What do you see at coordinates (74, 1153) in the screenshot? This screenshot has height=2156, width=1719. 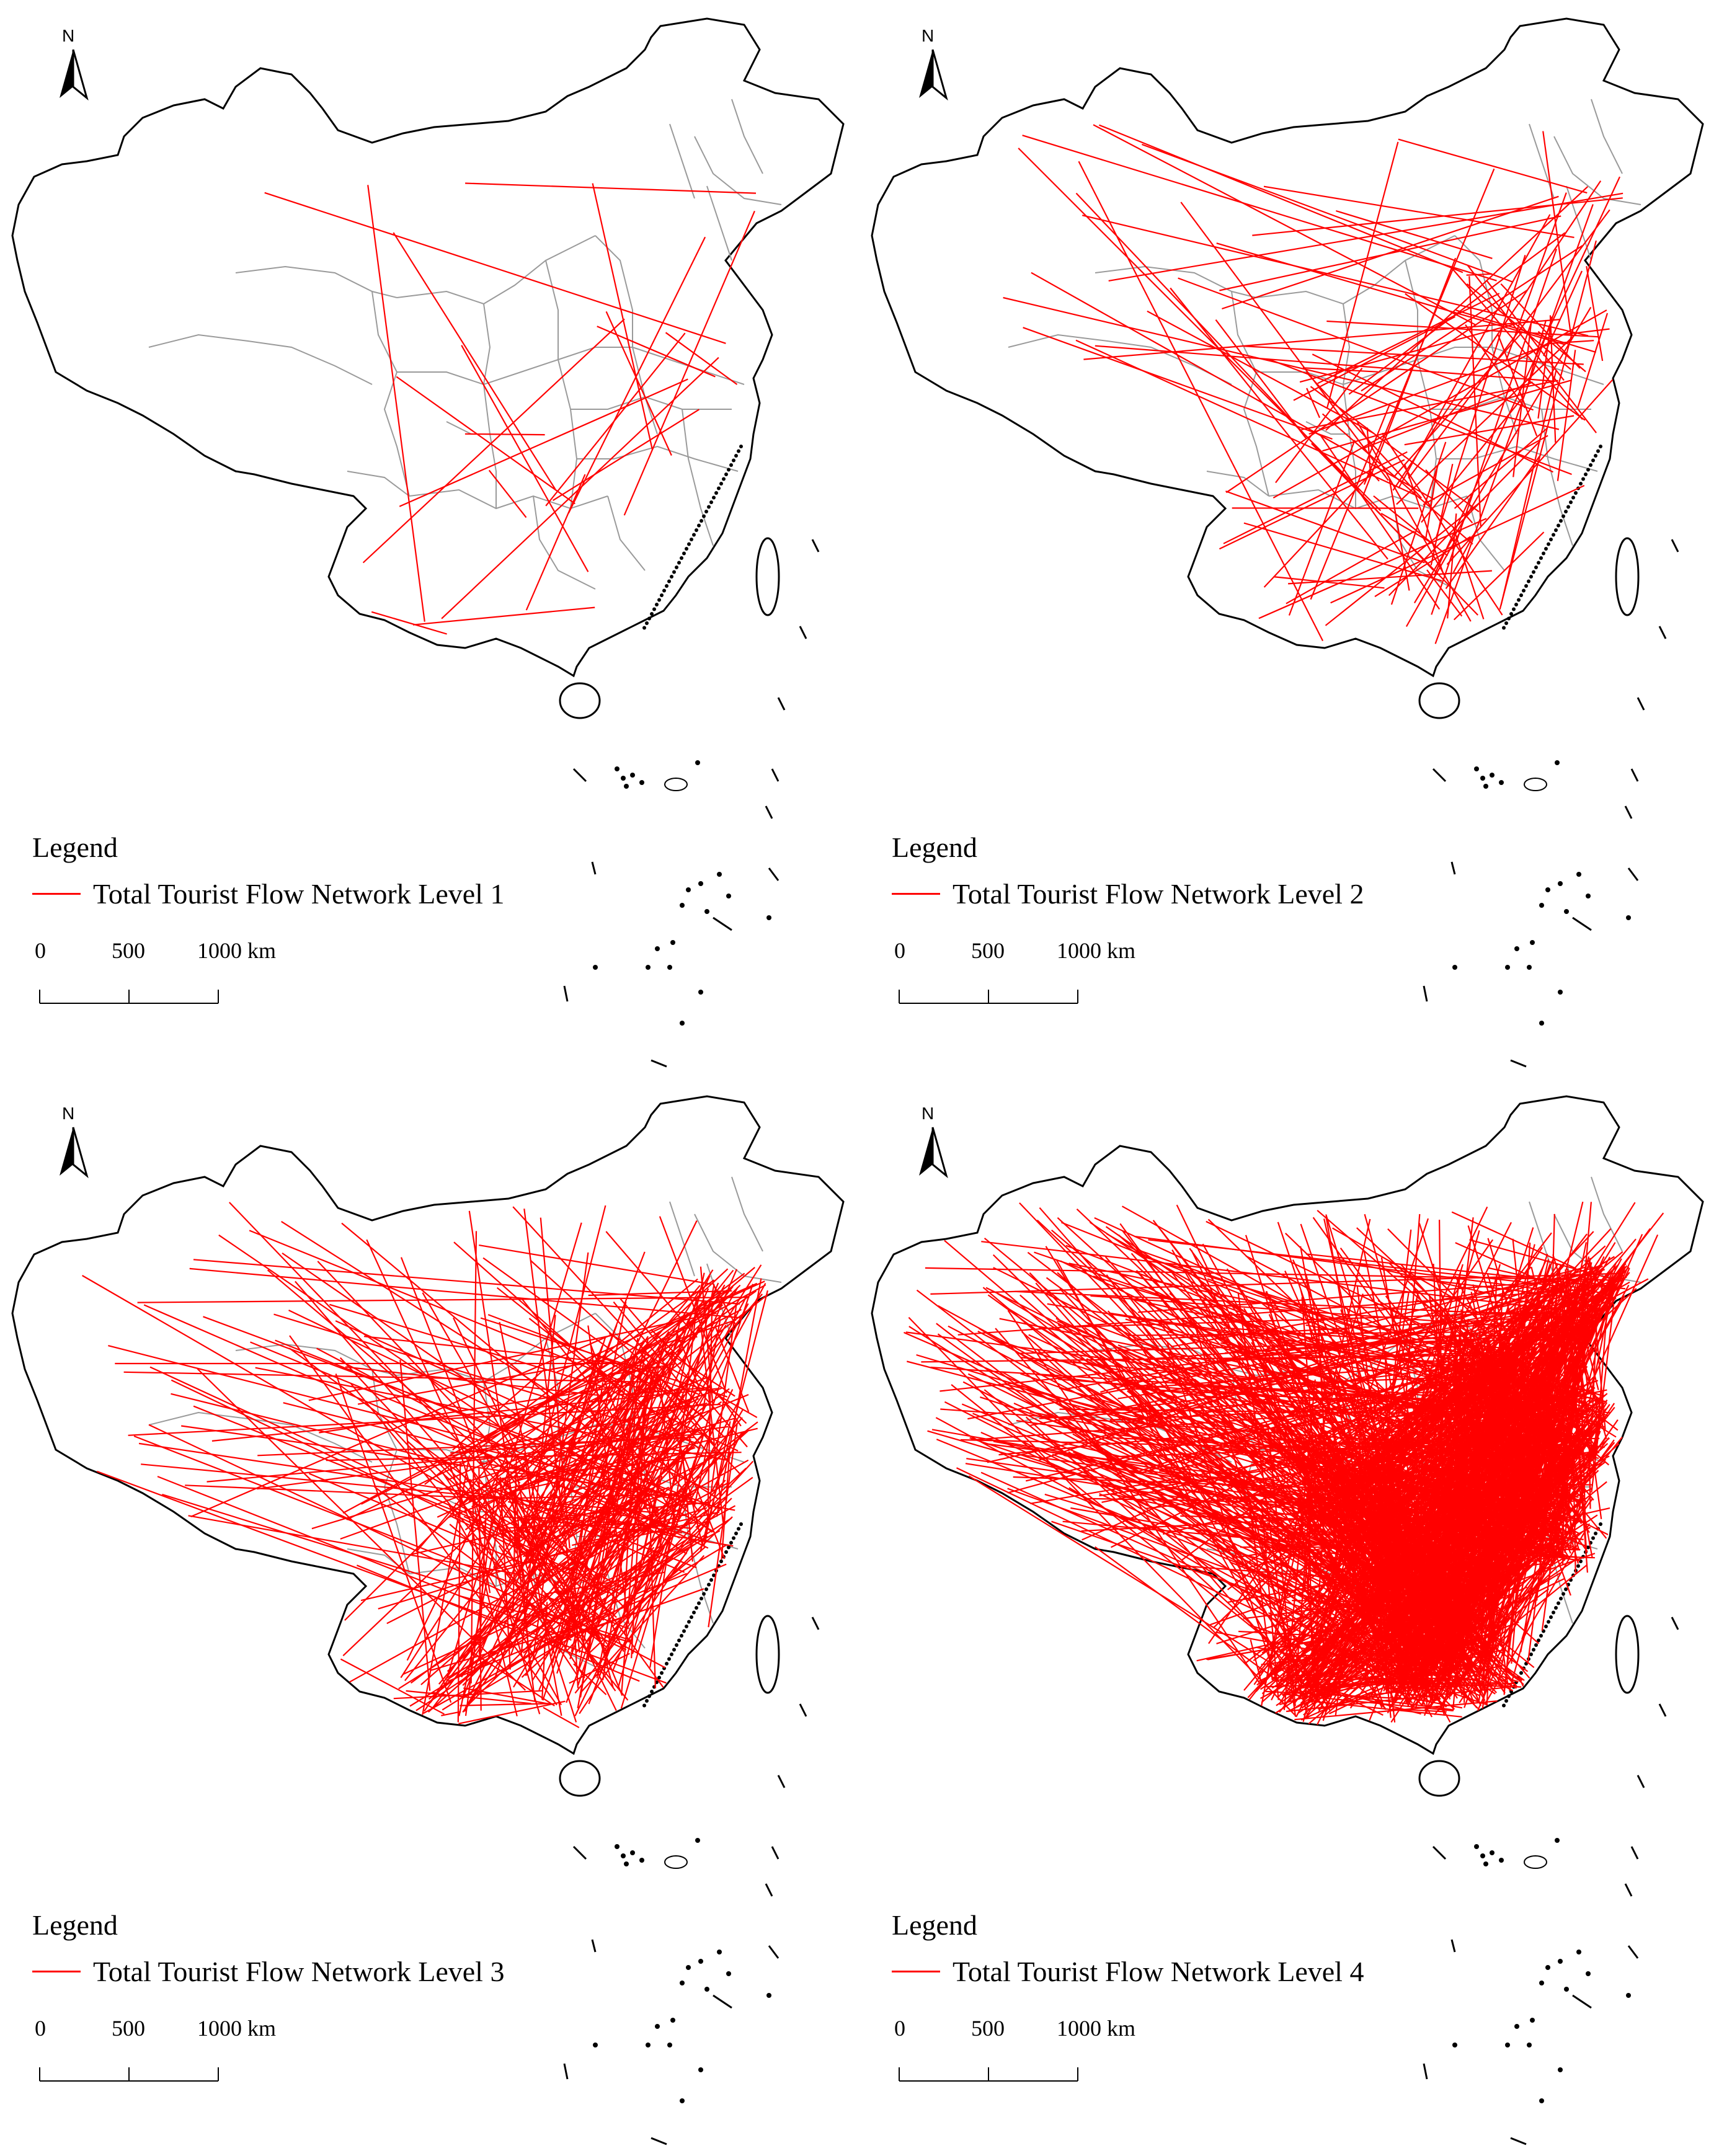 I see `north-arrow-icon` at bounding box center [74, 1153].